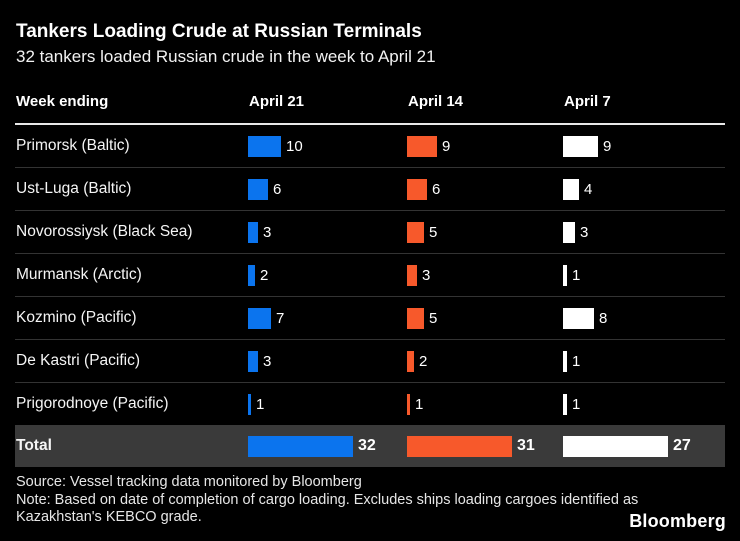 The image size is (740, 541). Describe the element at coordinates (682, 445) in the screenshot. I see `bar-value: 27` at that location.